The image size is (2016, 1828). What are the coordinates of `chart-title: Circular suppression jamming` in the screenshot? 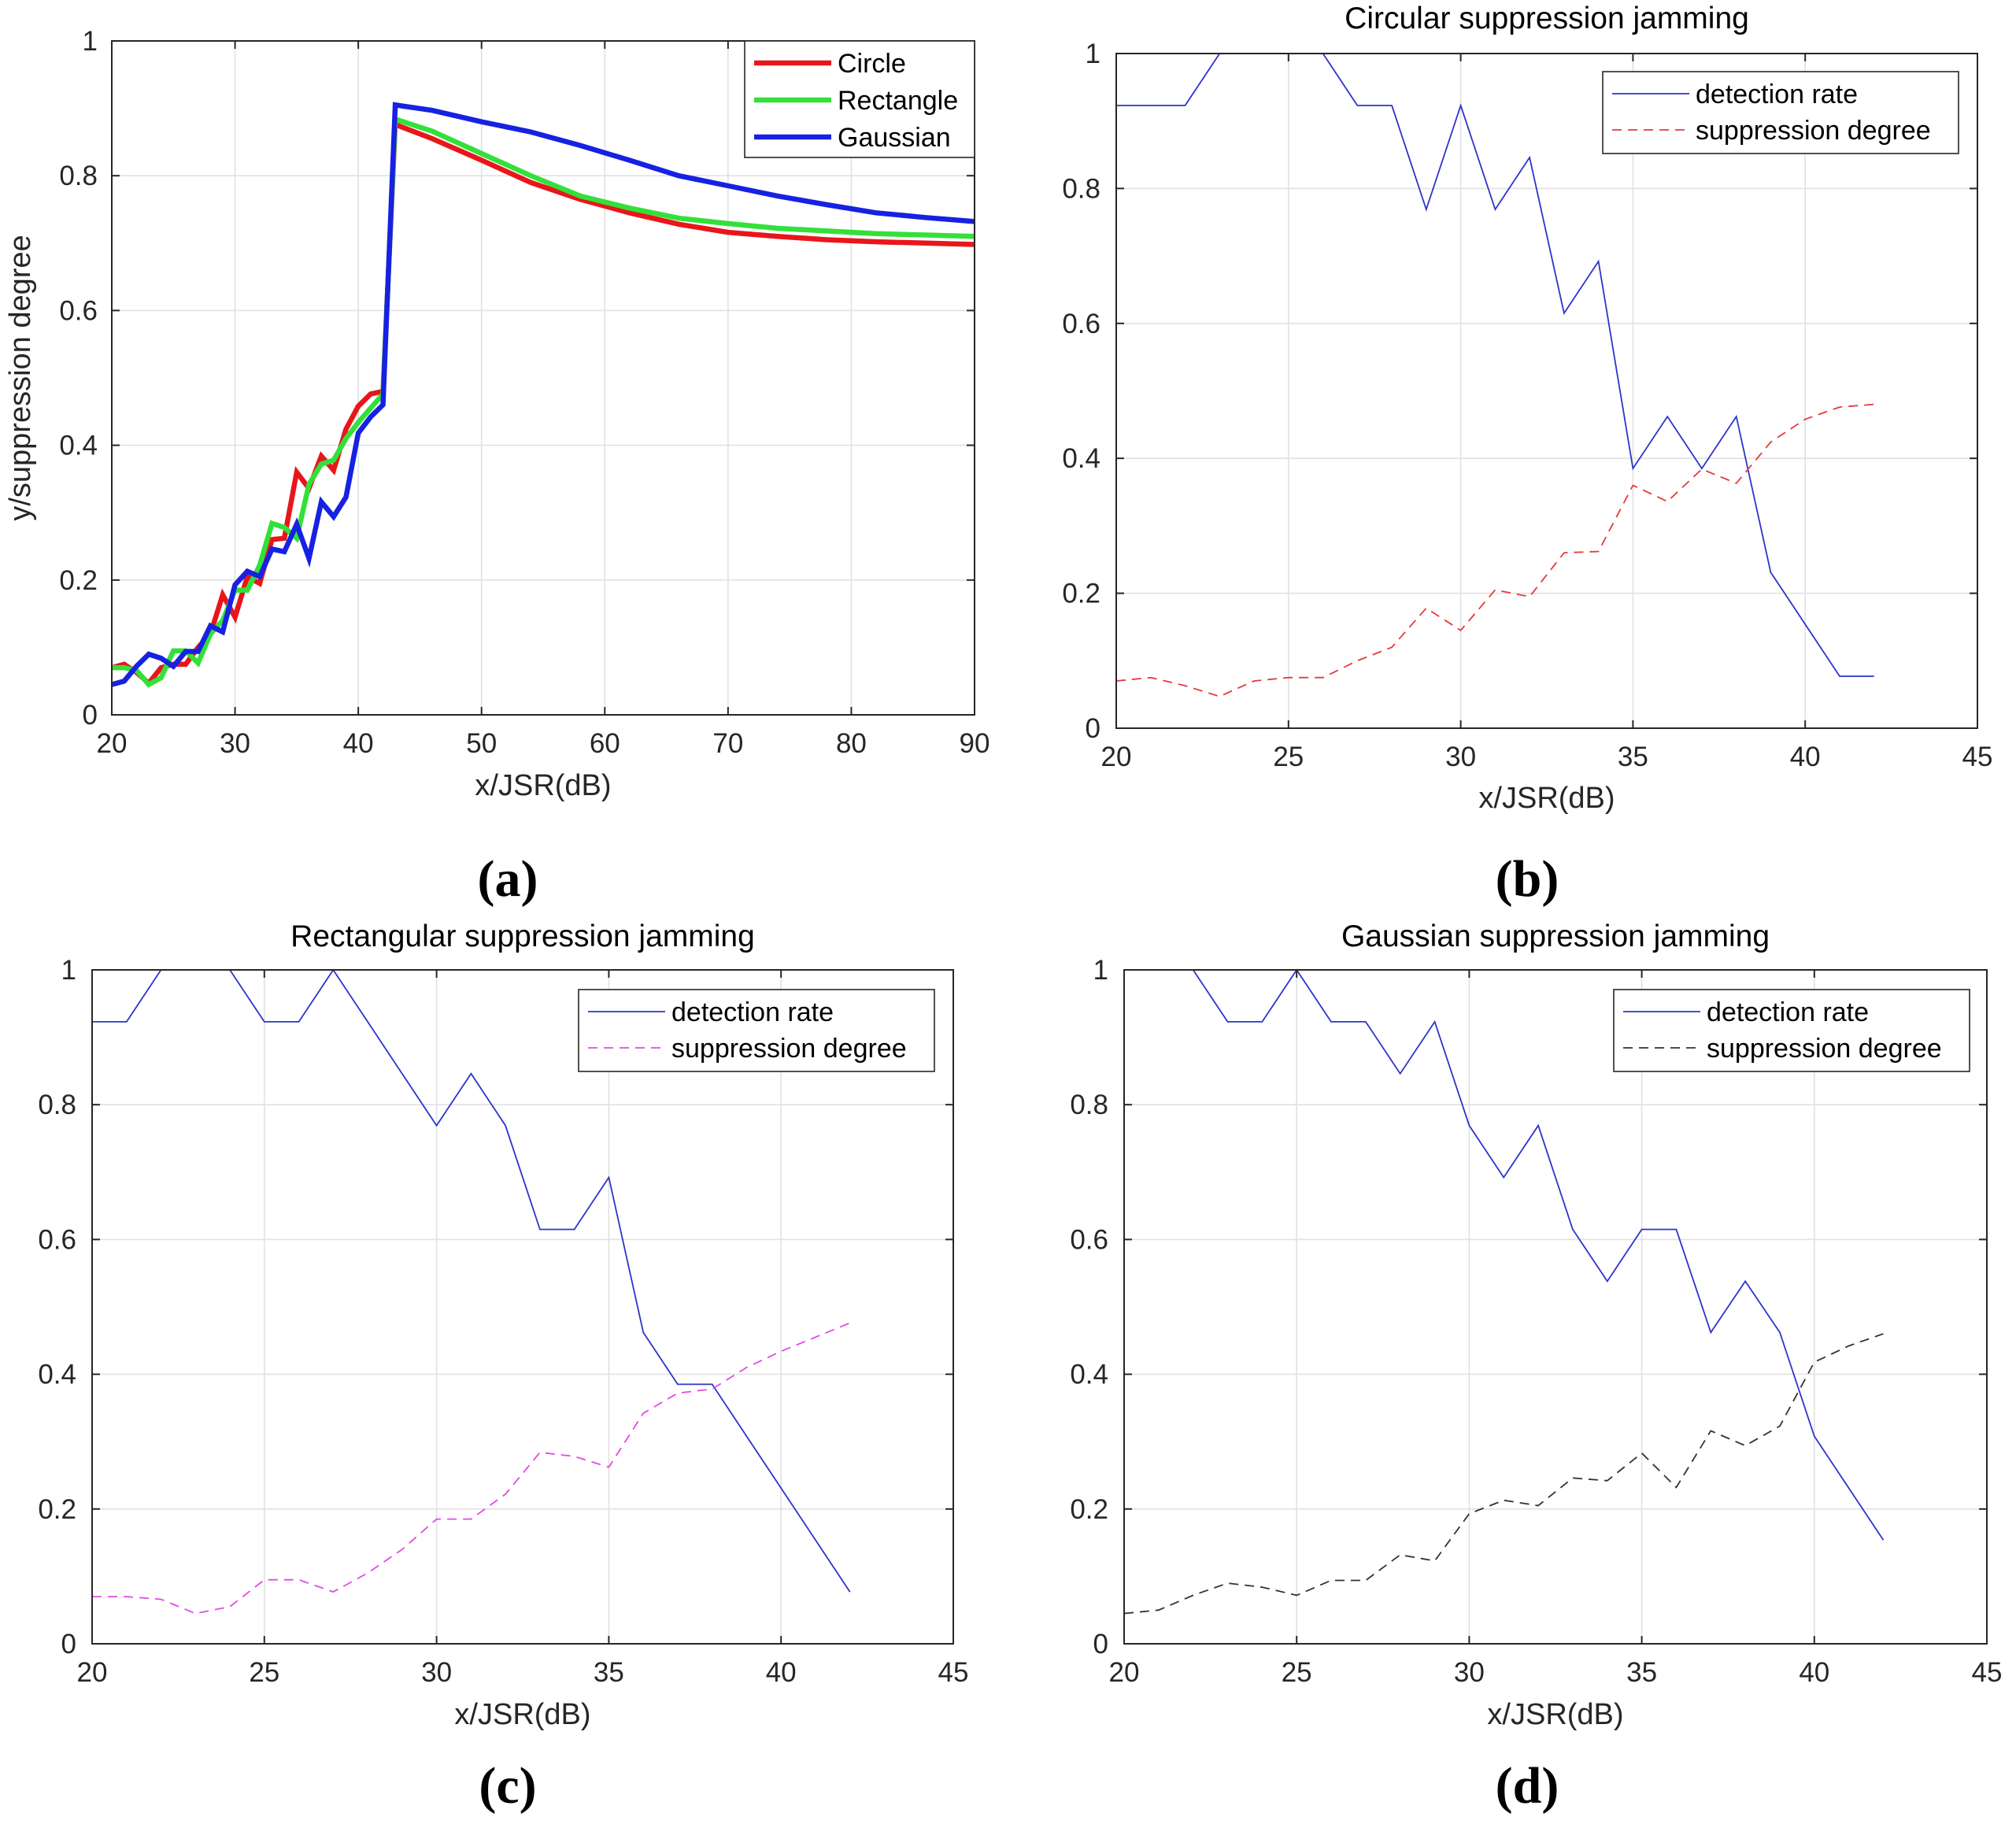 It's located at (1547, 18).